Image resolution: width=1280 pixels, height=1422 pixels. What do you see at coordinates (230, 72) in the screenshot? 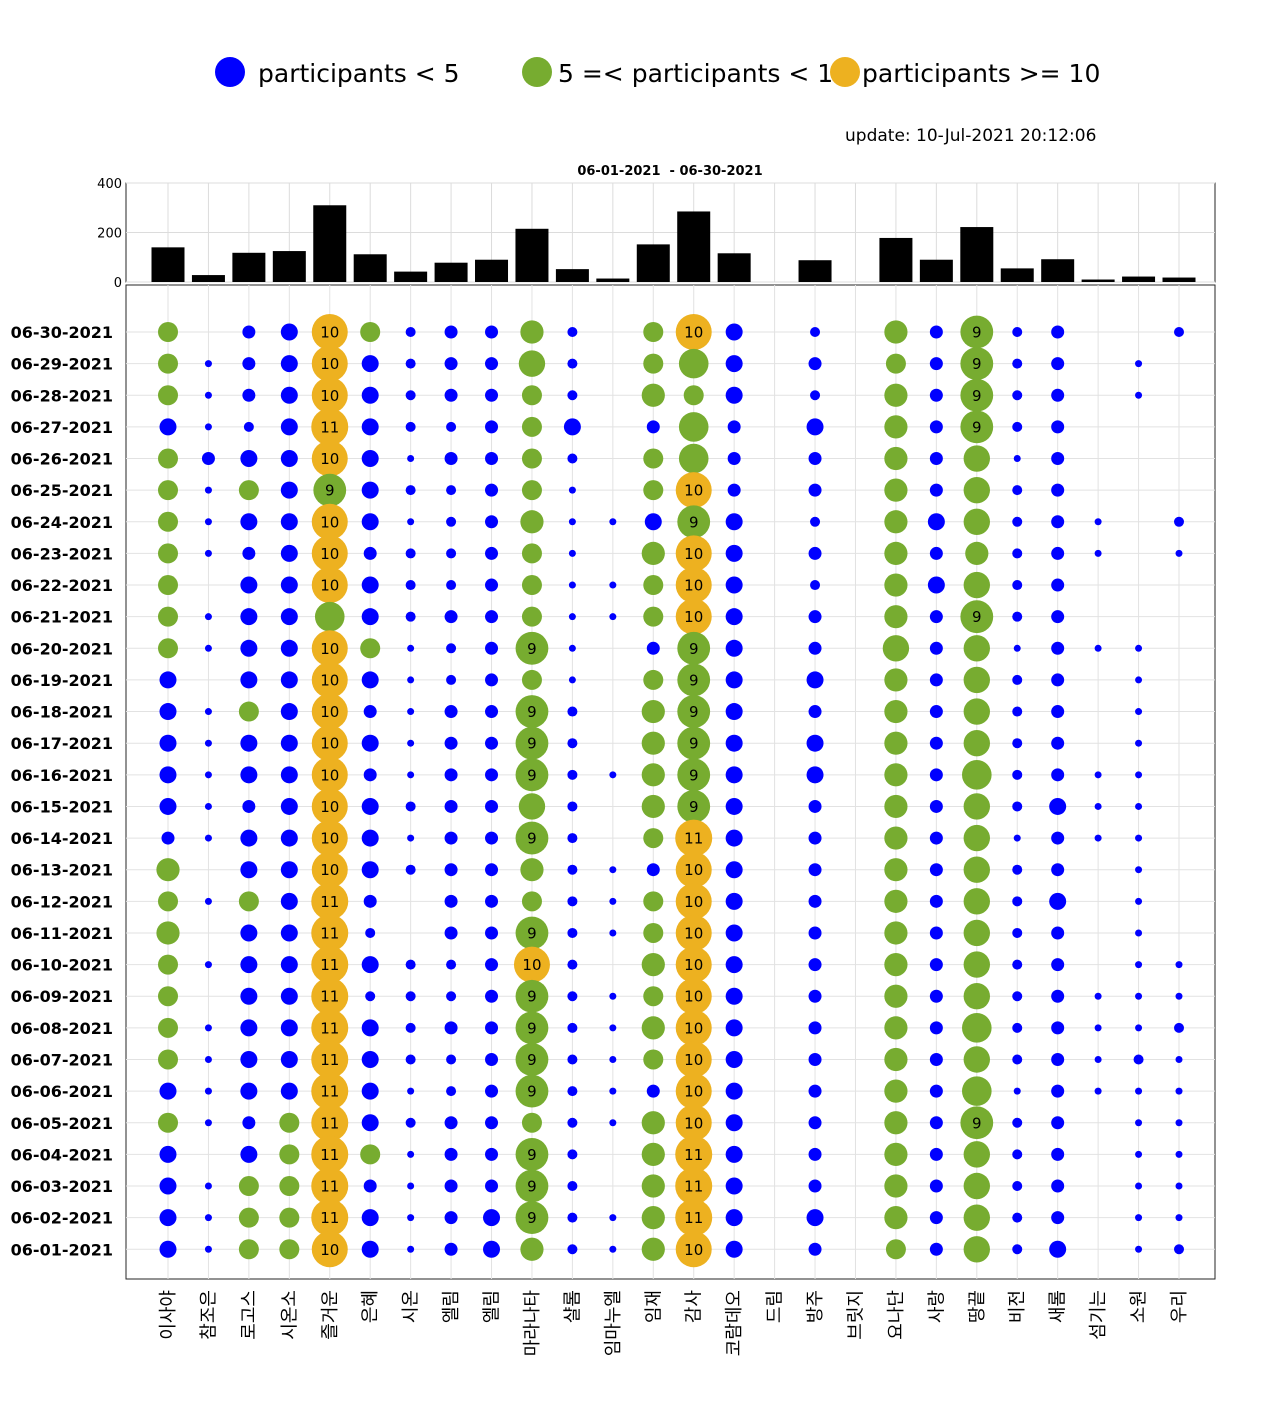
I see `legend-dot-small` at bounding box center [230, 72].